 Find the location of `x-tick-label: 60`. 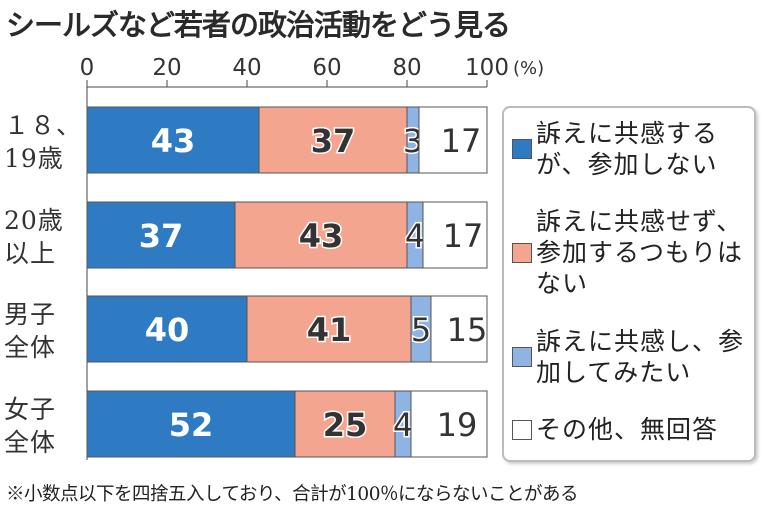

x-tick-label: 60 is located at coordinates (326, 68).